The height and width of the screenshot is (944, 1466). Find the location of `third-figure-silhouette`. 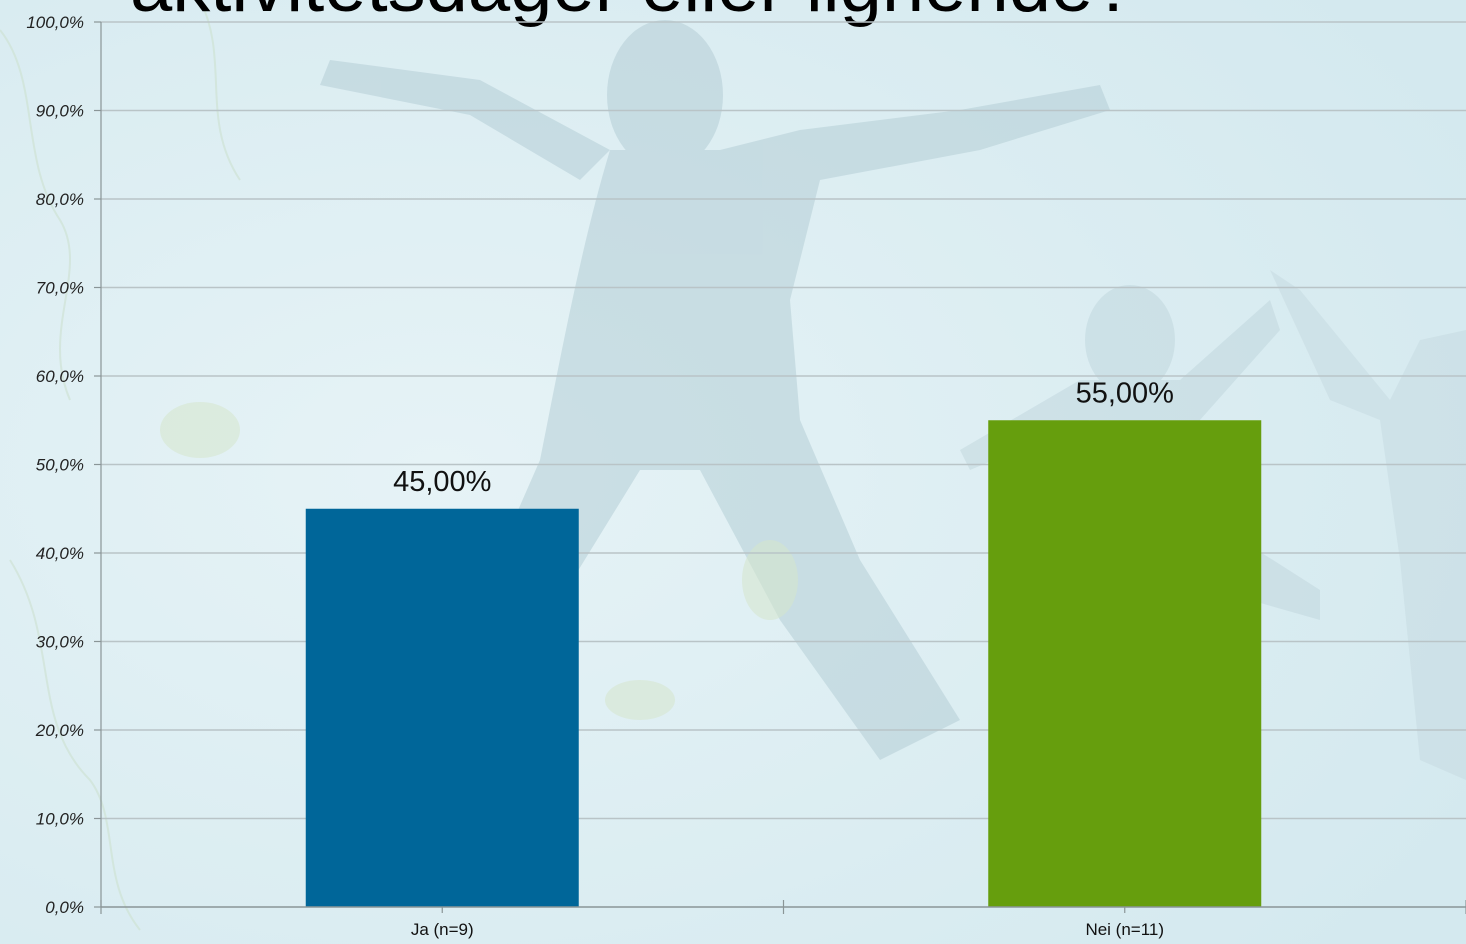

third-figure-silhouette is located at coordinates (1368, 525).